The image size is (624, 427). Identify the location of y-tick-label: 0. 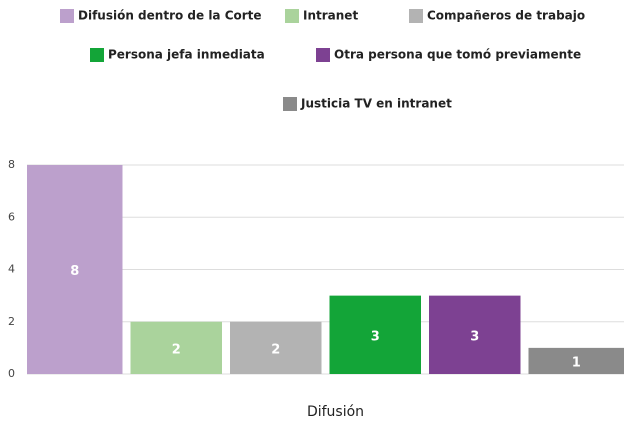
(11, 373).